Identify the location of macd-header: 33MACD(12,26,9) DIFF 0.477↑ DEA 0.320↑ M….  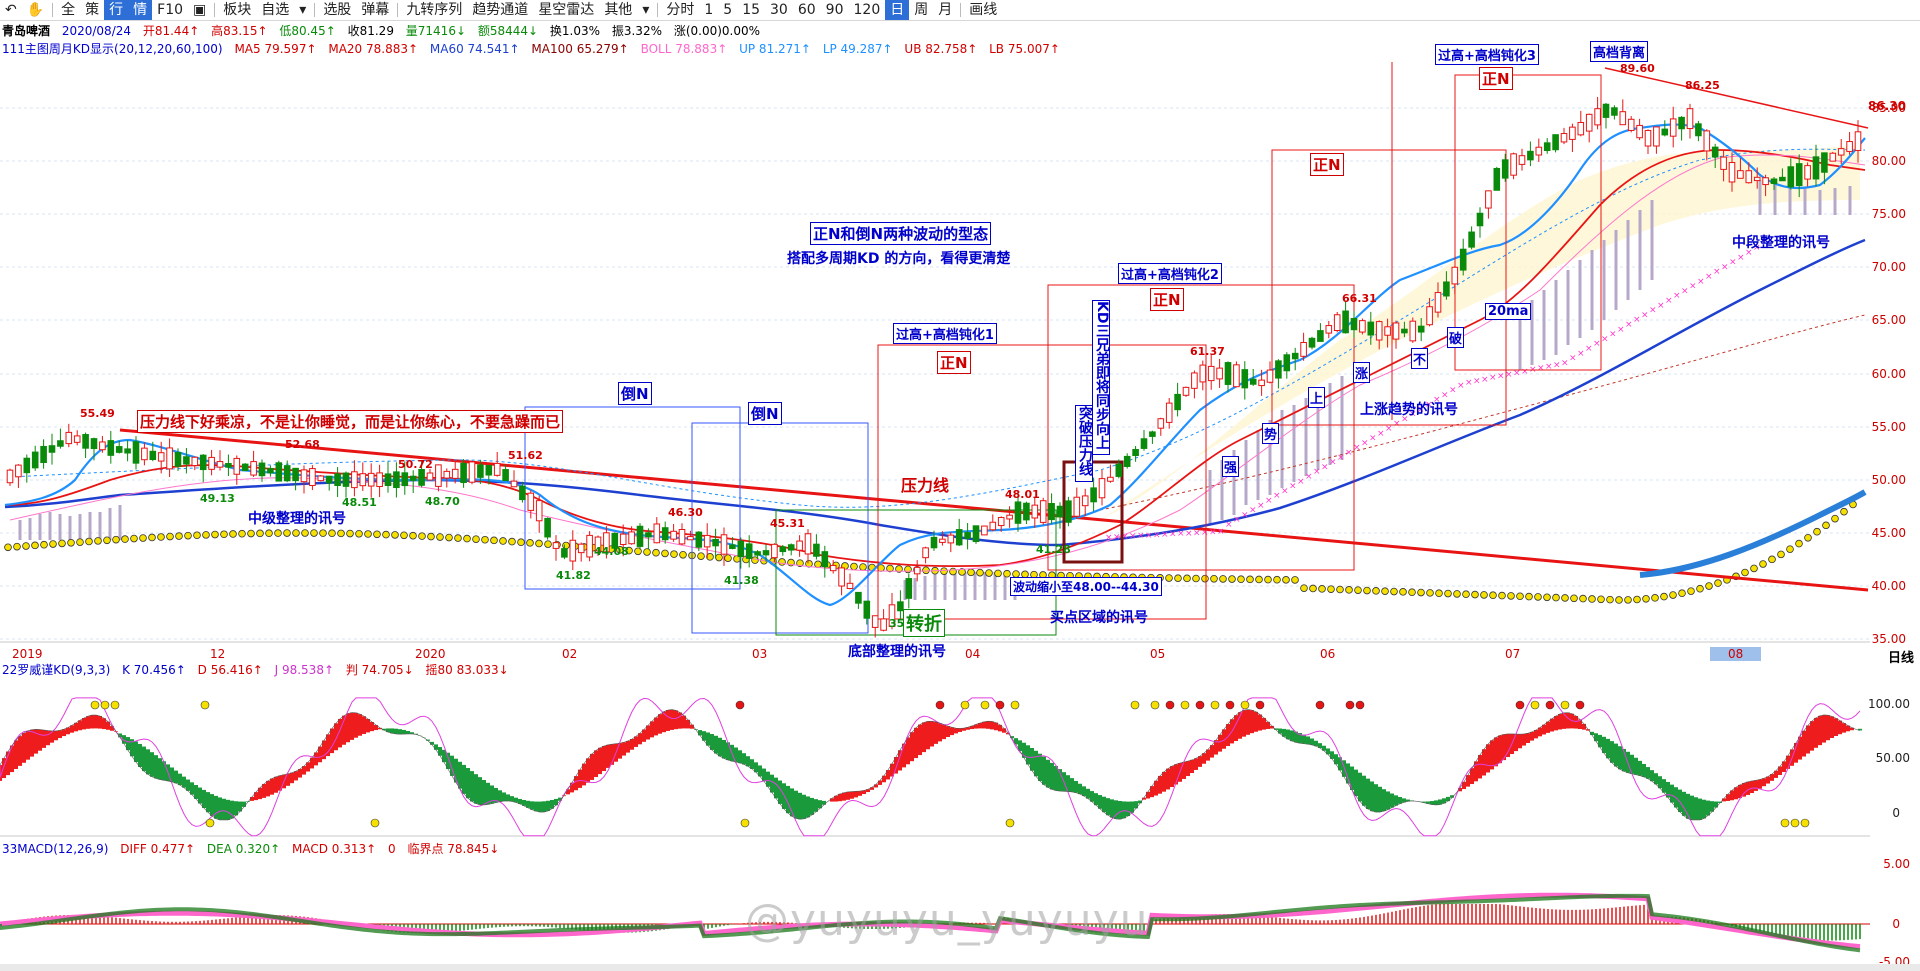
(254, 848).